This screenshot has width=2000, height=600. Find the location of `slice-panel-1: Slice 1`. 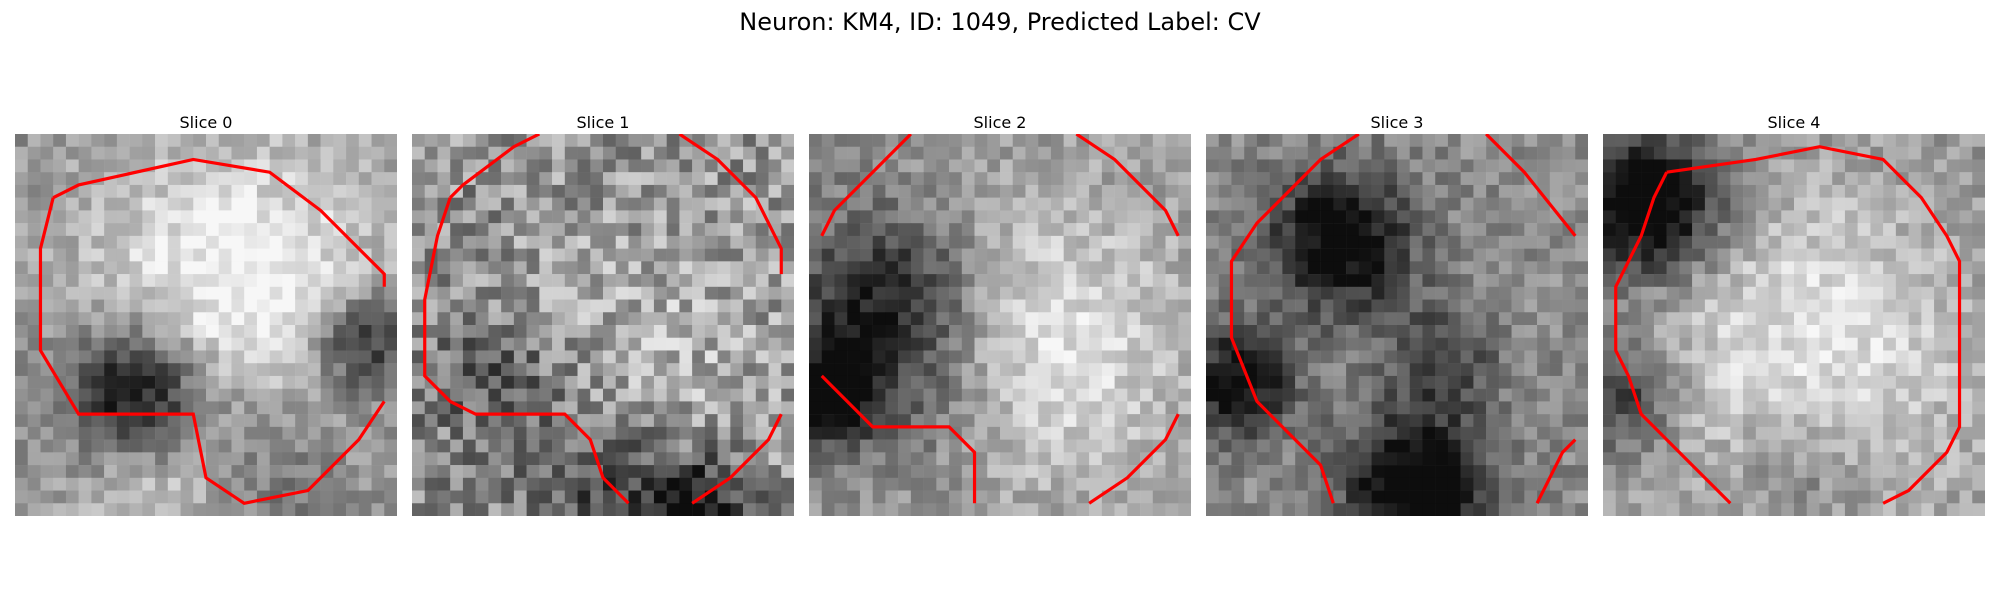

slice-panel-1: Slice 1 is located at coordinates (603, 314).